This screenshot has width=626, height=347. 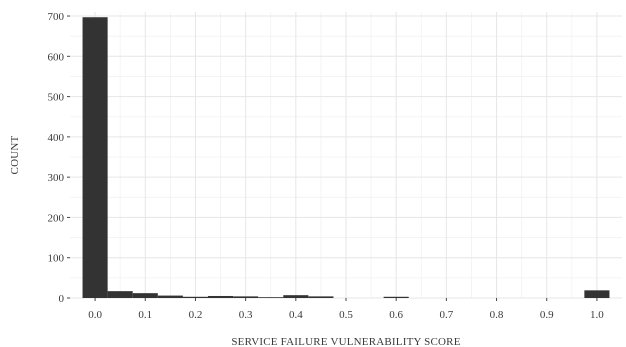 I want to click on x-tick-label: 1.0, so click(x=597, y=315).